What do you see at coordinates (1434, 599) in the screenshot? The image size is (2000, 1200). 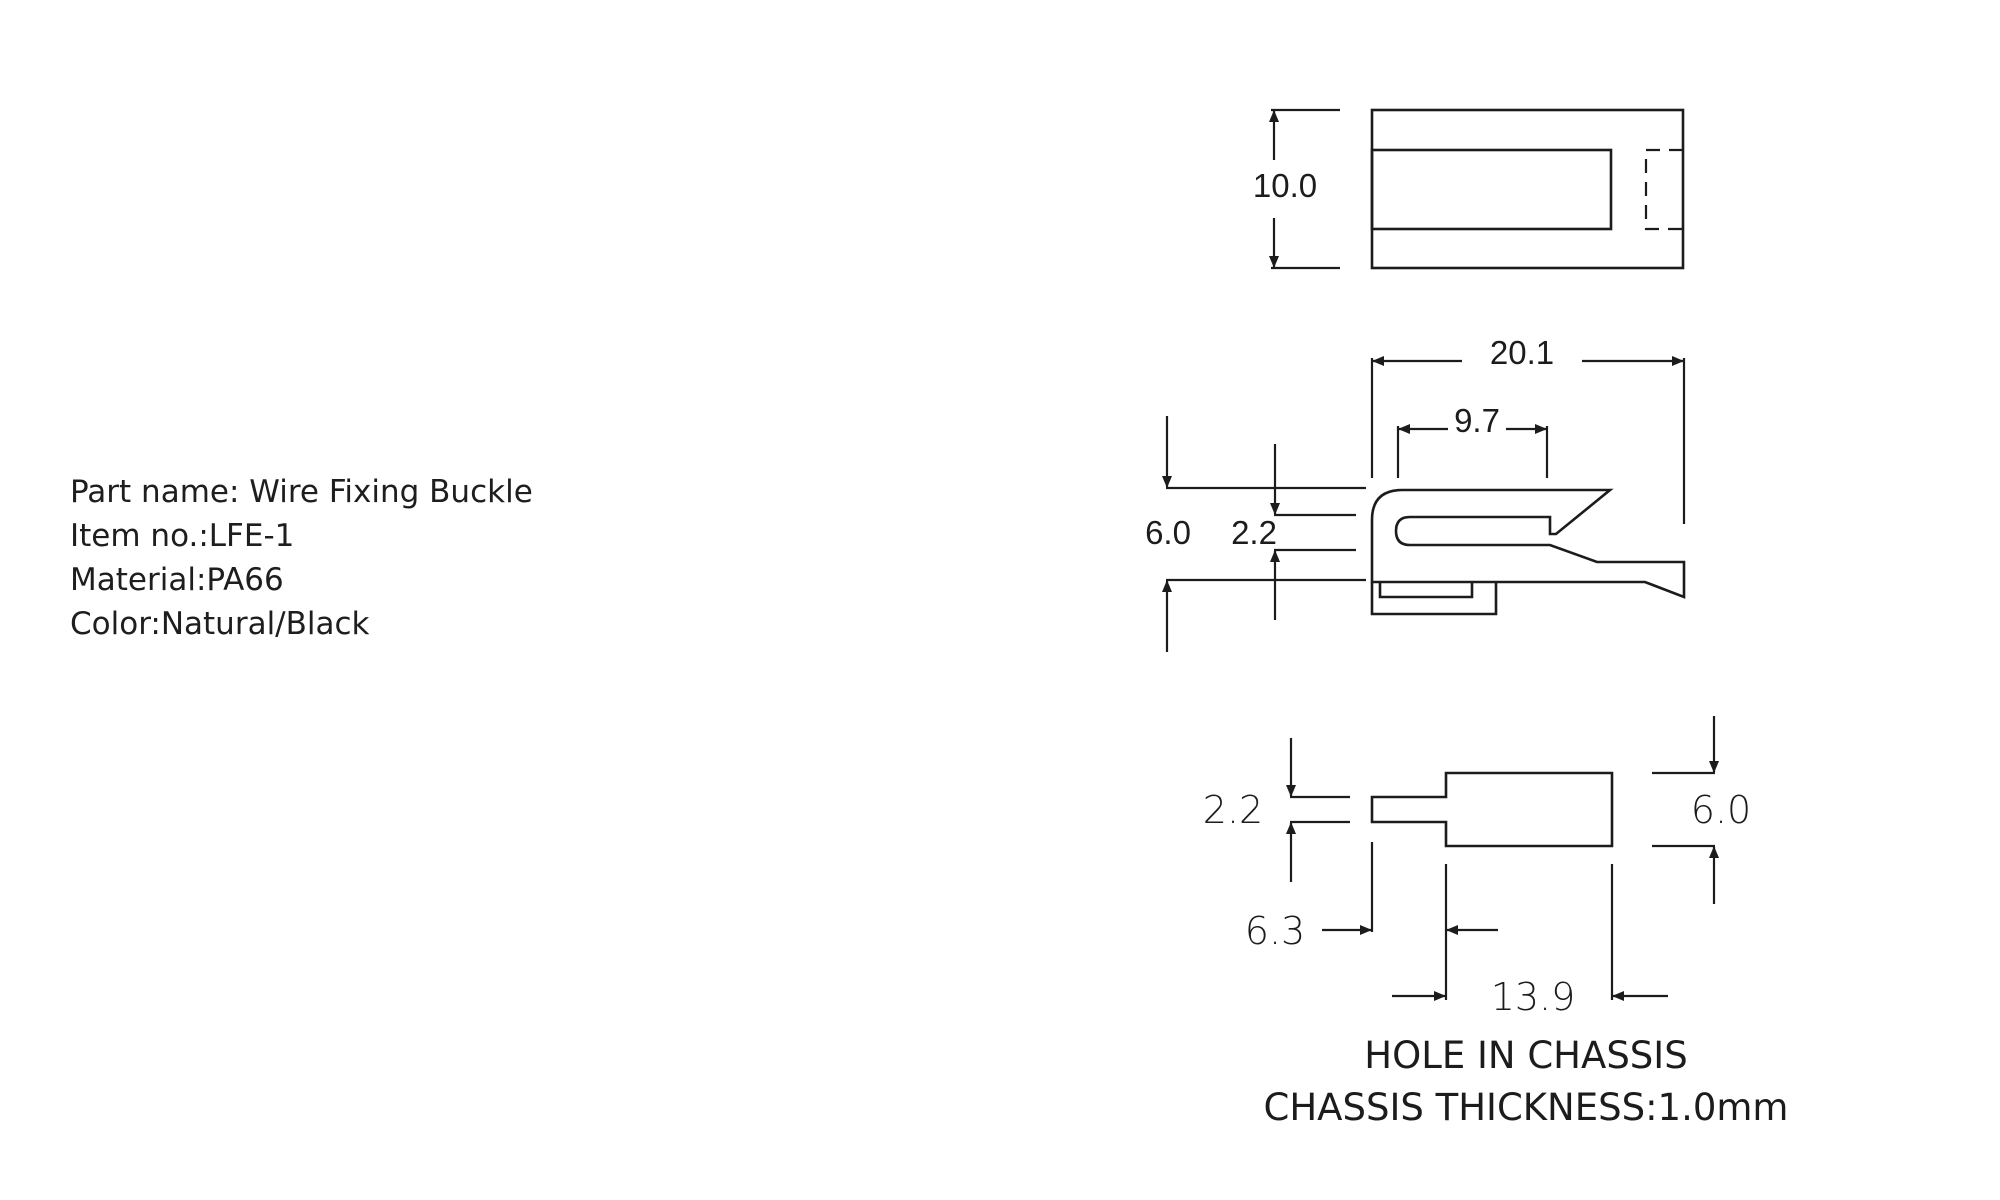 I see `side-view-base-tab` at bounding box center [1434, 599].